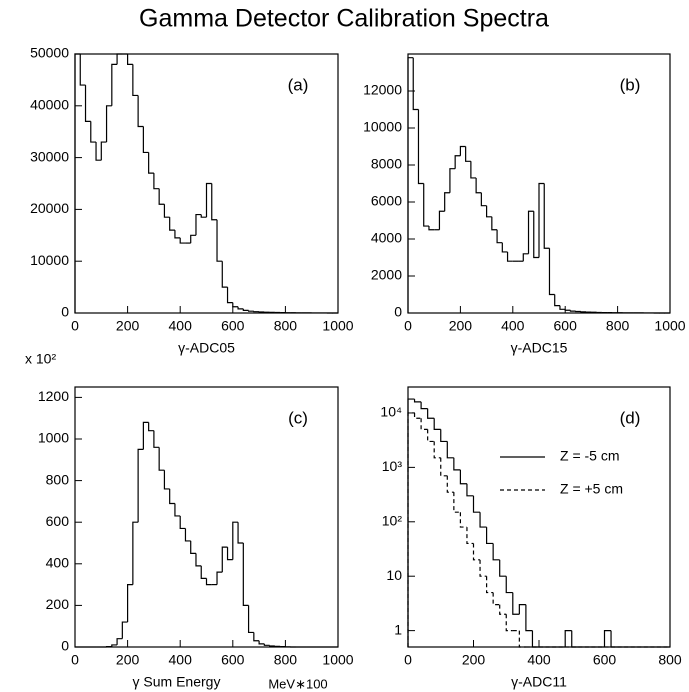 This screenshot has width=689, height=692. What do you see at coordinates (386, 201) in the screenshot?
I see `y-tick-label: 6000` at bounding box center [386, 201].